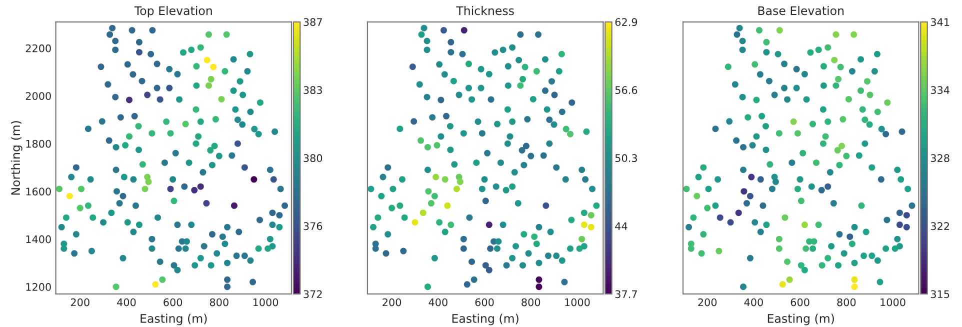 This screenshot has width=962, height=327. Describe the element at coordinates (621, 226) in the screenshot. I see `color-bar-label: 44` at that location.